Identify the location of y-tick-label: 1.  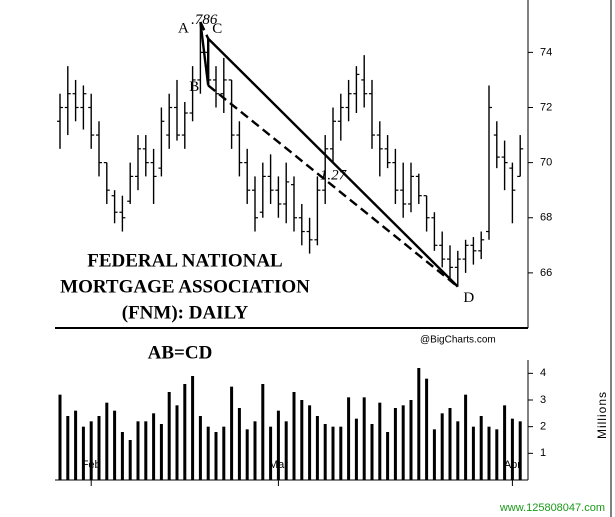
(543, 453).